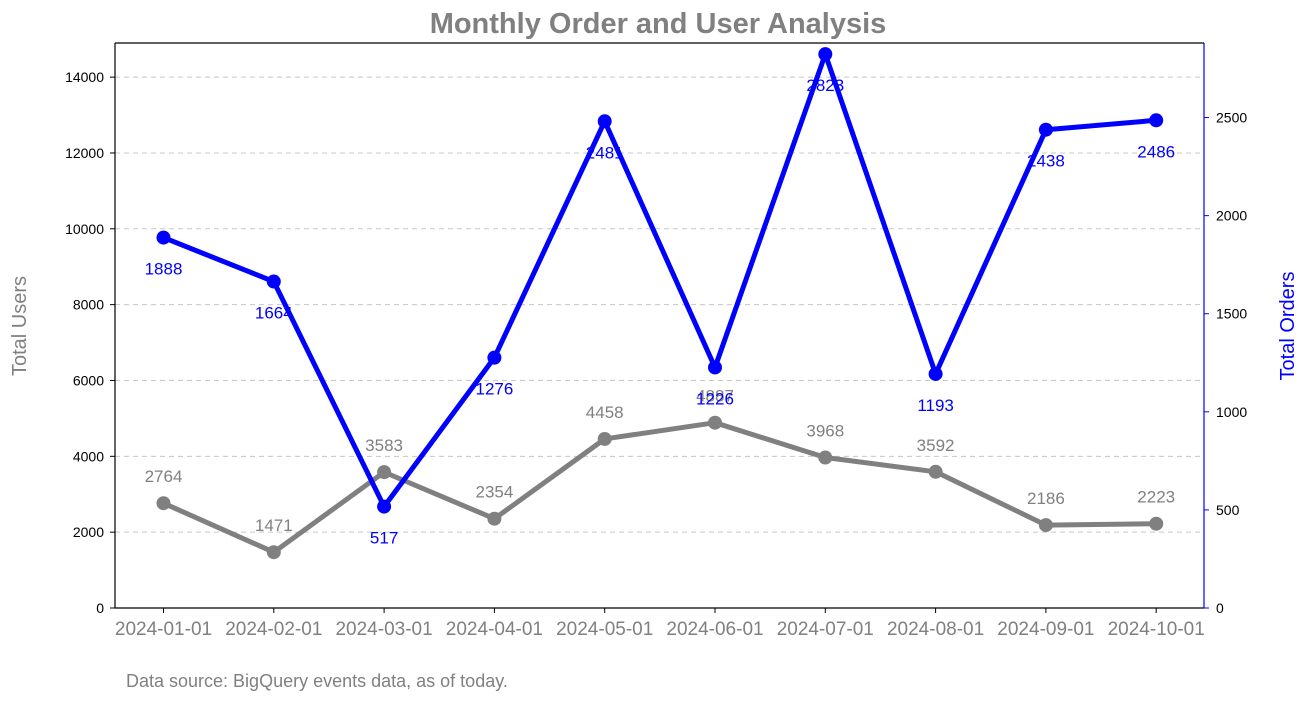  I want to click on users-data-label: 2354, so click(494, 492).